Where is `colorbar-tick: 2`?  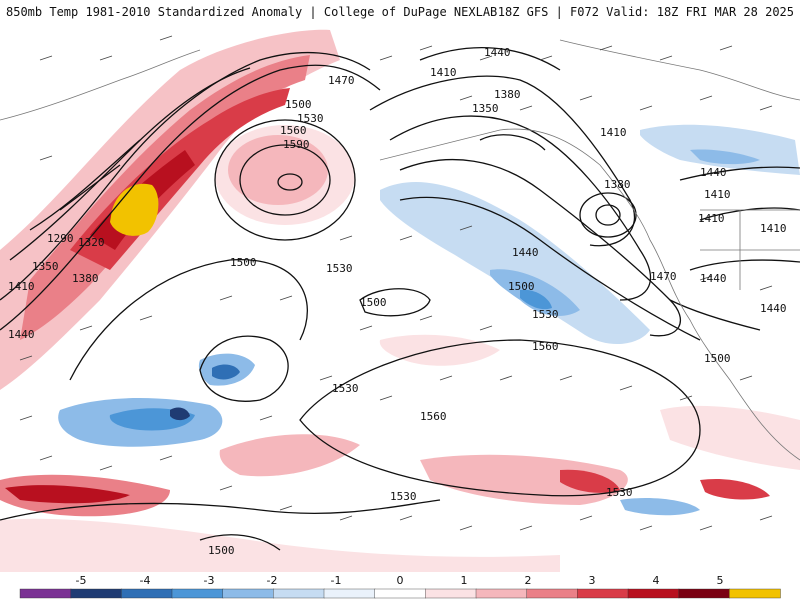 colorbar-tick: 2 is located at coordinates (528, 580).